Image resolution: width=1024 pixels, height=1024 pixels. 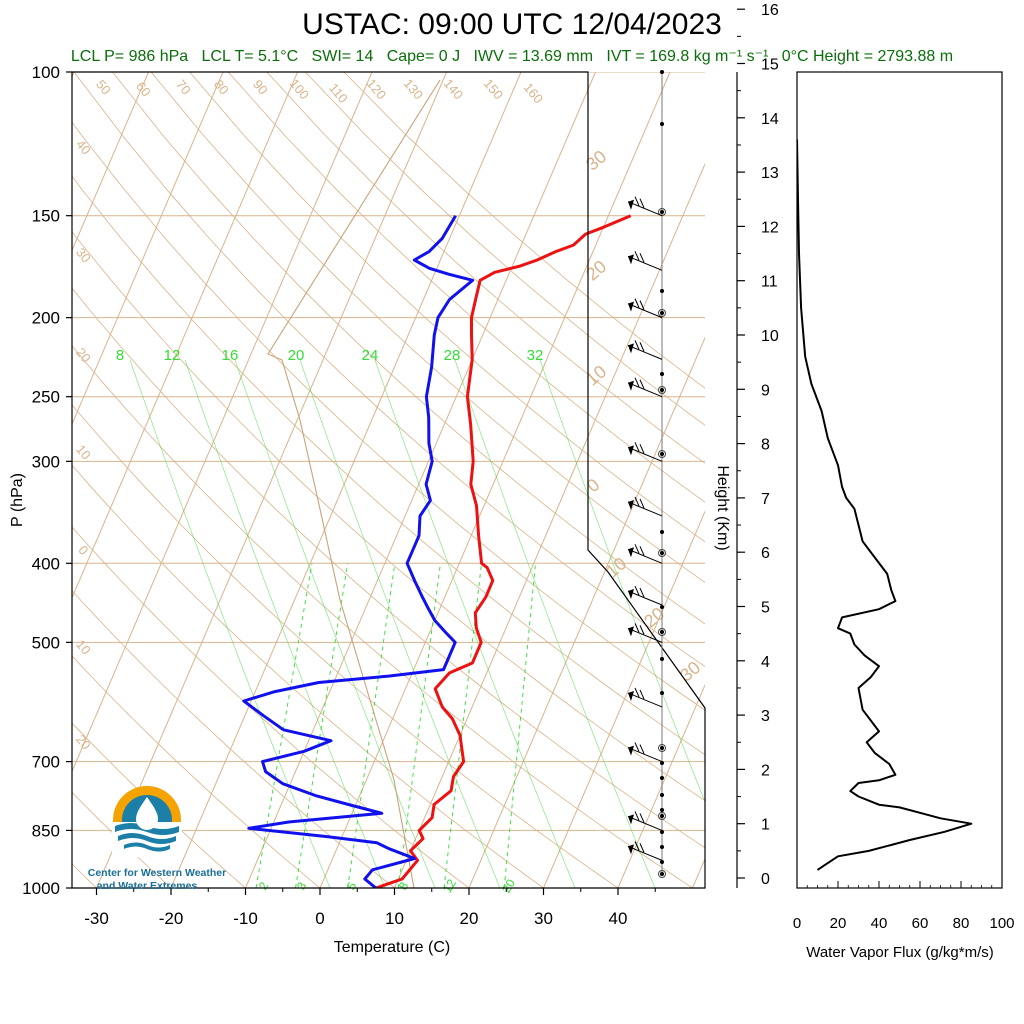 What do you see at coordinates (770, 10) in the screenshot?
I see `height-tick-label: 16` at bounding box center [770, 10].